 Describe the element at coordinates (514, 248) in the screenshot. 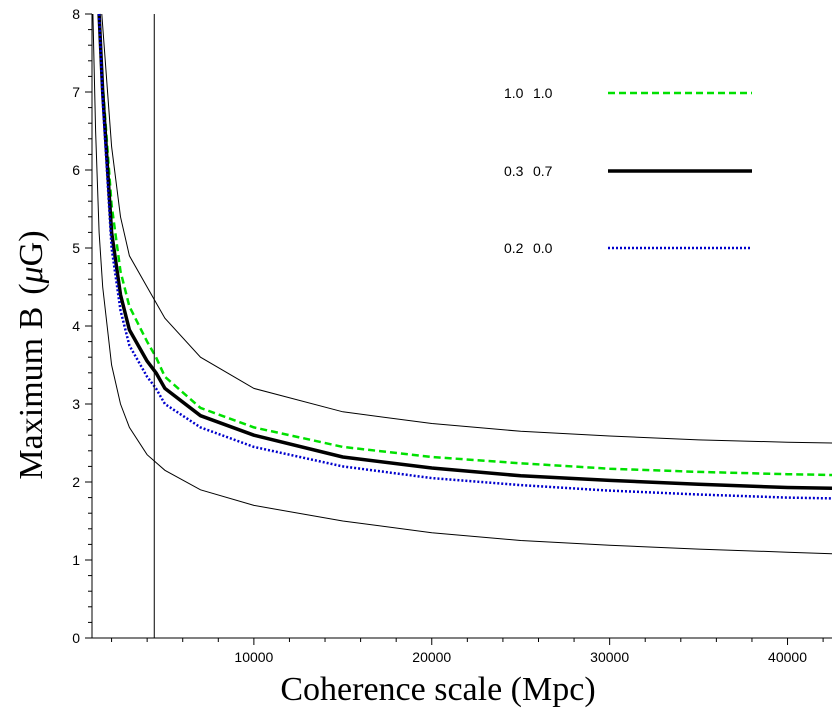

I see `legend-label-a: 0.2` at that location.